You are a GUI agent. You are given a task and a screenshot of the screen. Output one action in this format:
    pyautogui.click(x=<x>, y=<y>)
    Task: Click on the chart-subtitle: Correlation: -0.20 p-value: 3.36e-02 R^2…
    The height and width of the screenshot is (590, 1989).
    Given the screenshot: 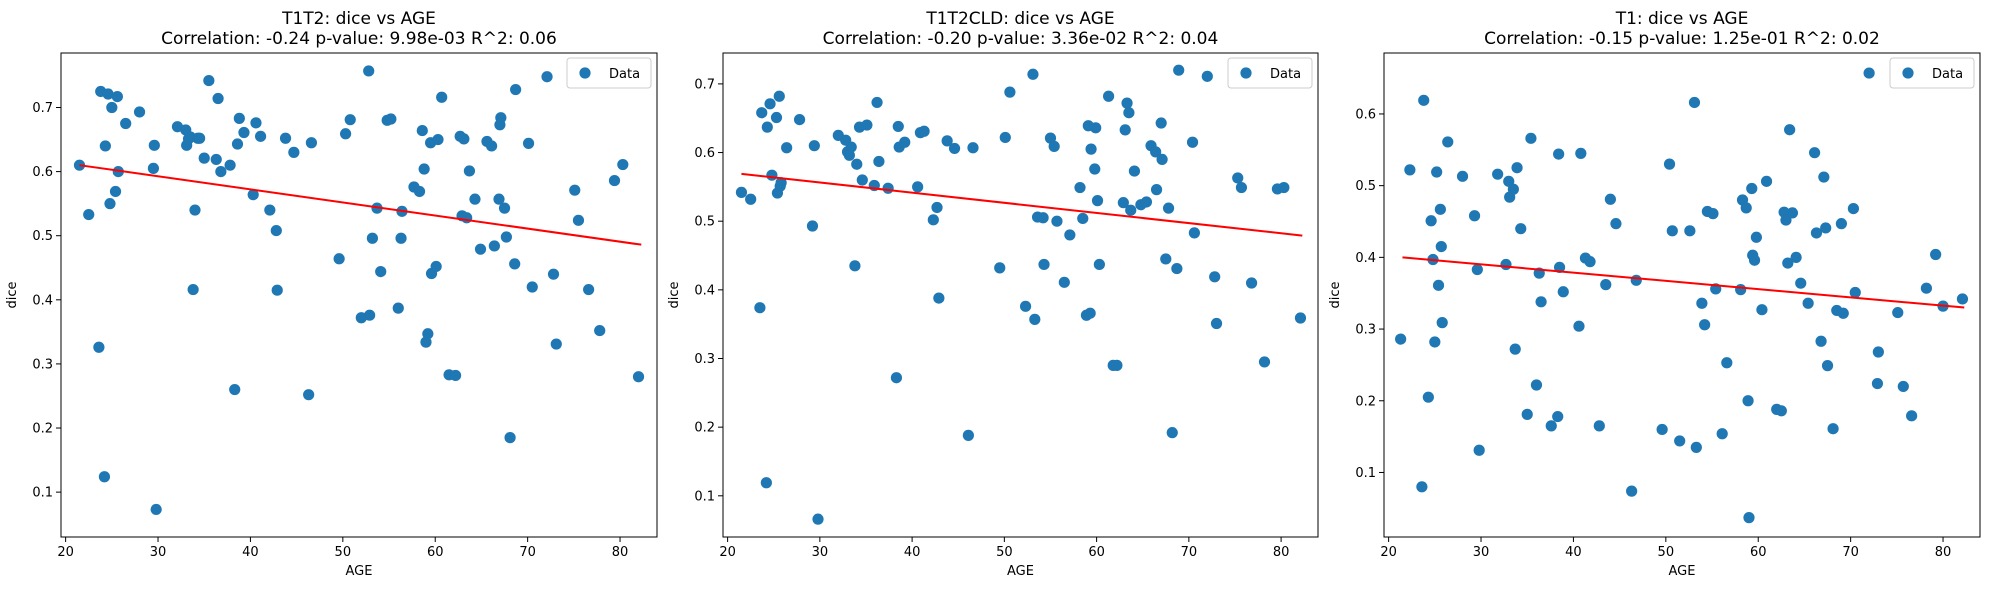 What is the action you would take?
    pyautogui.click(x=1021, y=39)
    